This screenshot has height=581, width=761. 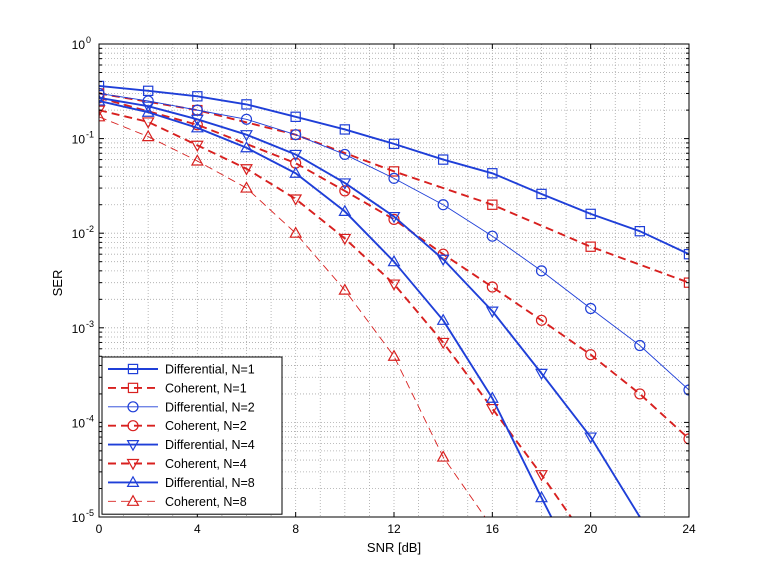 I want to click on y-tick-exponent: -5, so click(x=90, y=513).